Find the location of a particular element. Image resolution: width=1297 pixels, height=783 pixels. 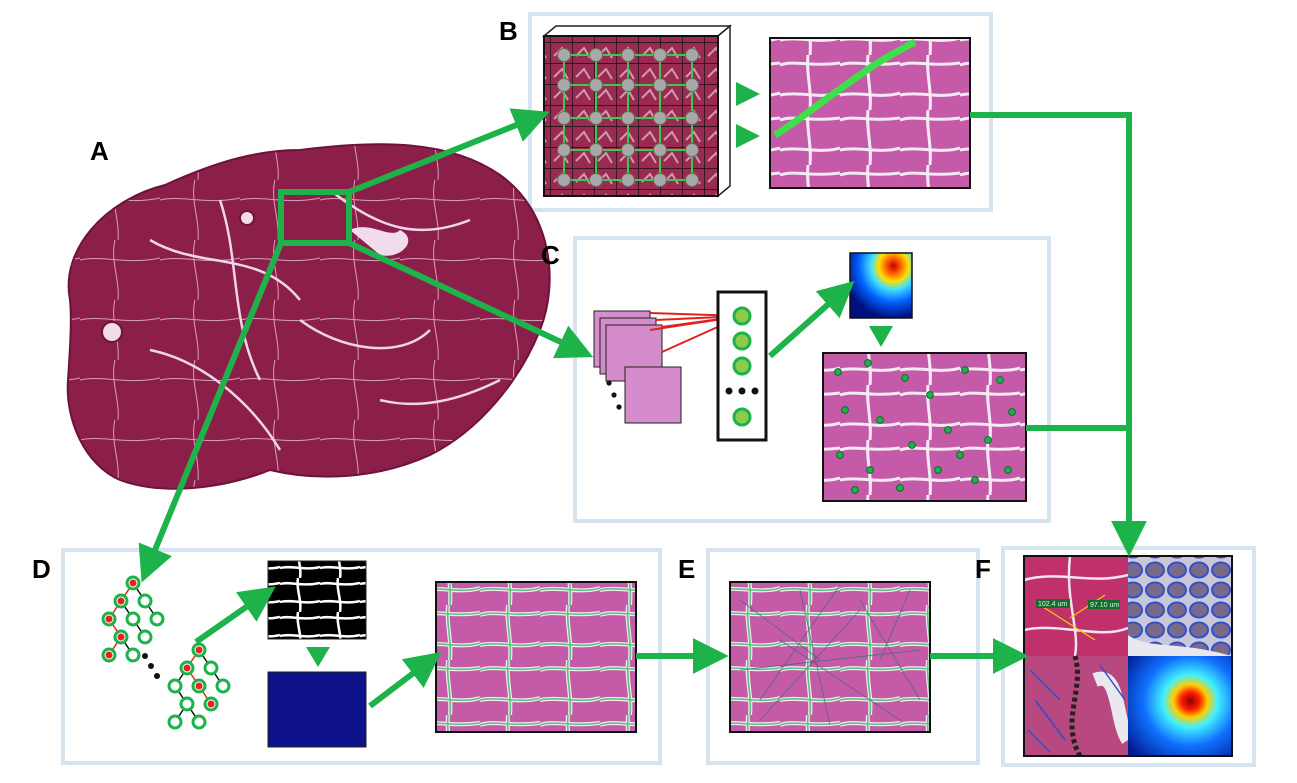

arrow-b-to-f is located at coordinates (1058, 334).